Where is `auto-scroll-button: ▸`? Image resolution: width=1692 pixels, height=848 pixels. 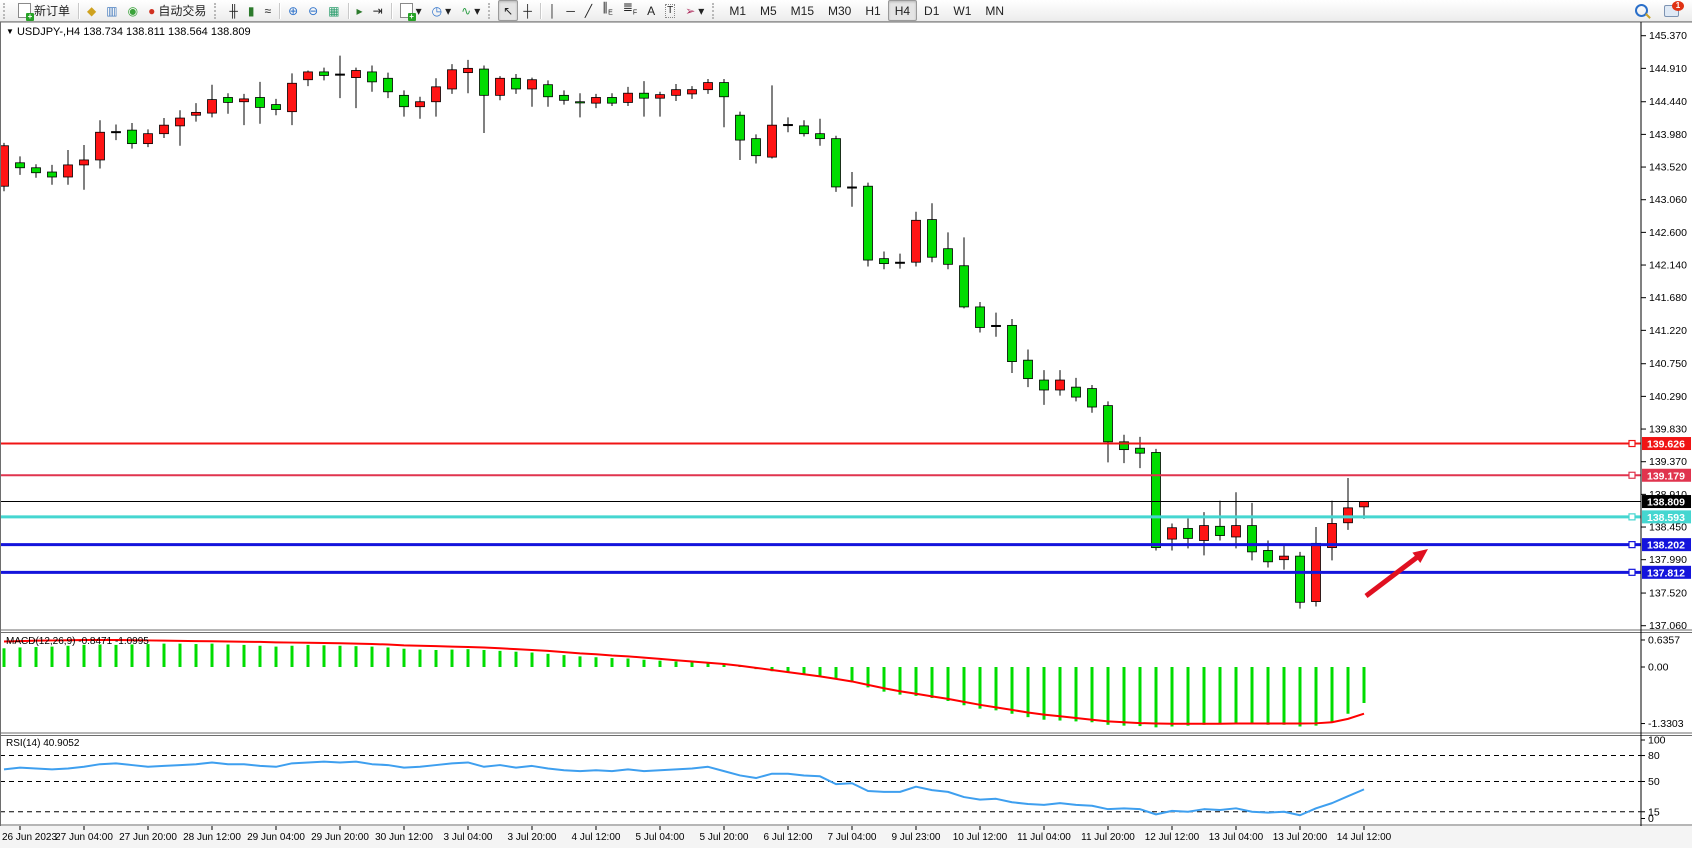 auto-scroll-button: ▸ is located at coordinates (360, 10).